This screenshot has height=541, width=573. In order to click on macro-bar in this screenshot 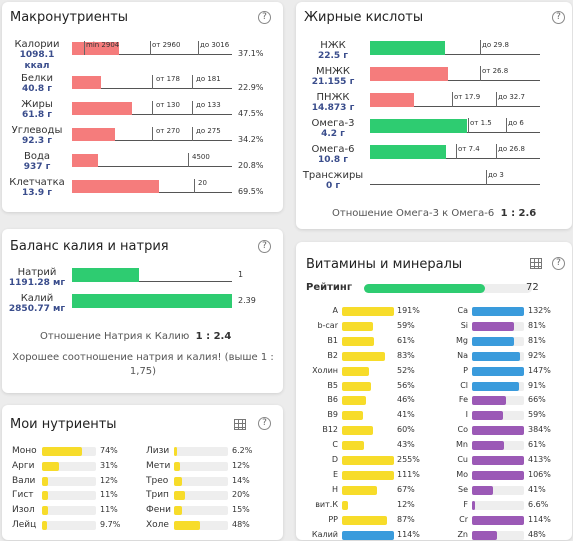, I will do `click(93, 134)`.